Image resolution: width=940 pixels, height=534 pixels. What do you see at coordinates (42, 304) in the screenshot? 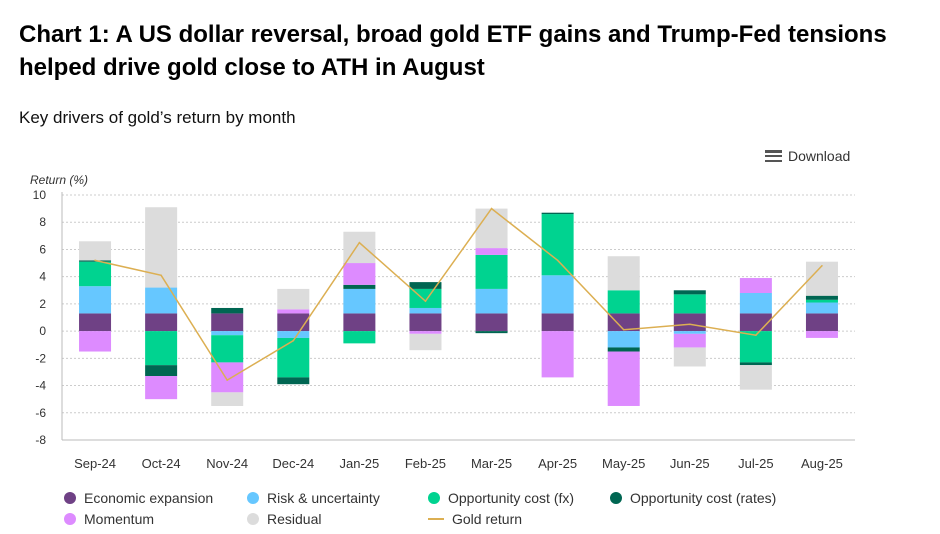
I see `y-tick-label: 2` at bounding box center [42, 304].